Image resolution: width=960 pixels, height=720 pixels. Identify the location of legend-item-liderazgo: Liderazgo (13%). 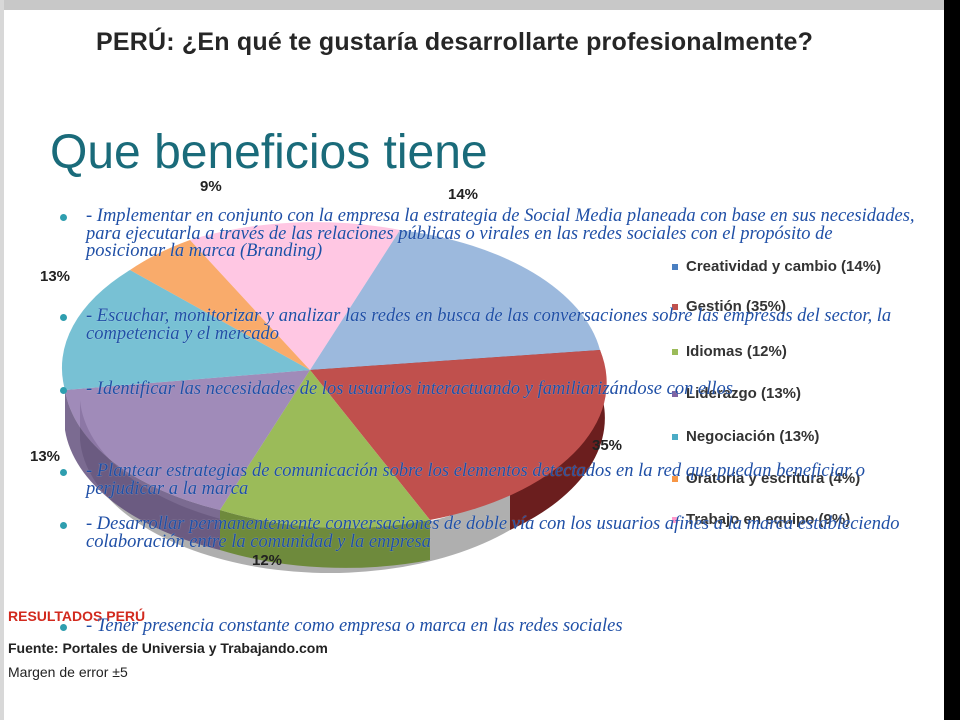
(736, 393).